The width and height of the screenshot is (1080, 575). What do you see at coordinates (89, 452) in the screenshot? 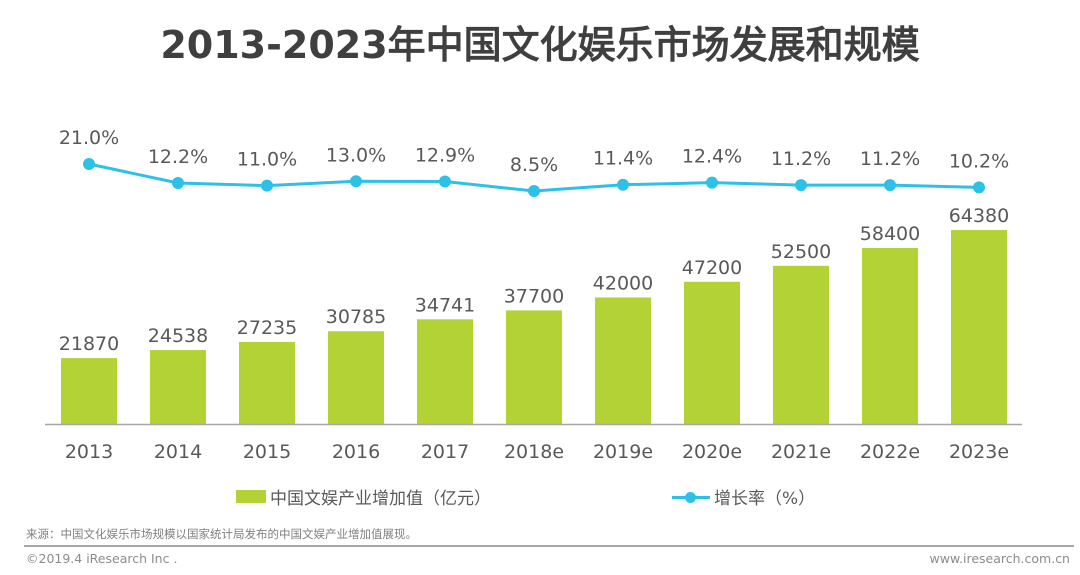
I see `x-tick-label: 2013` at bounding box center [89, 452].